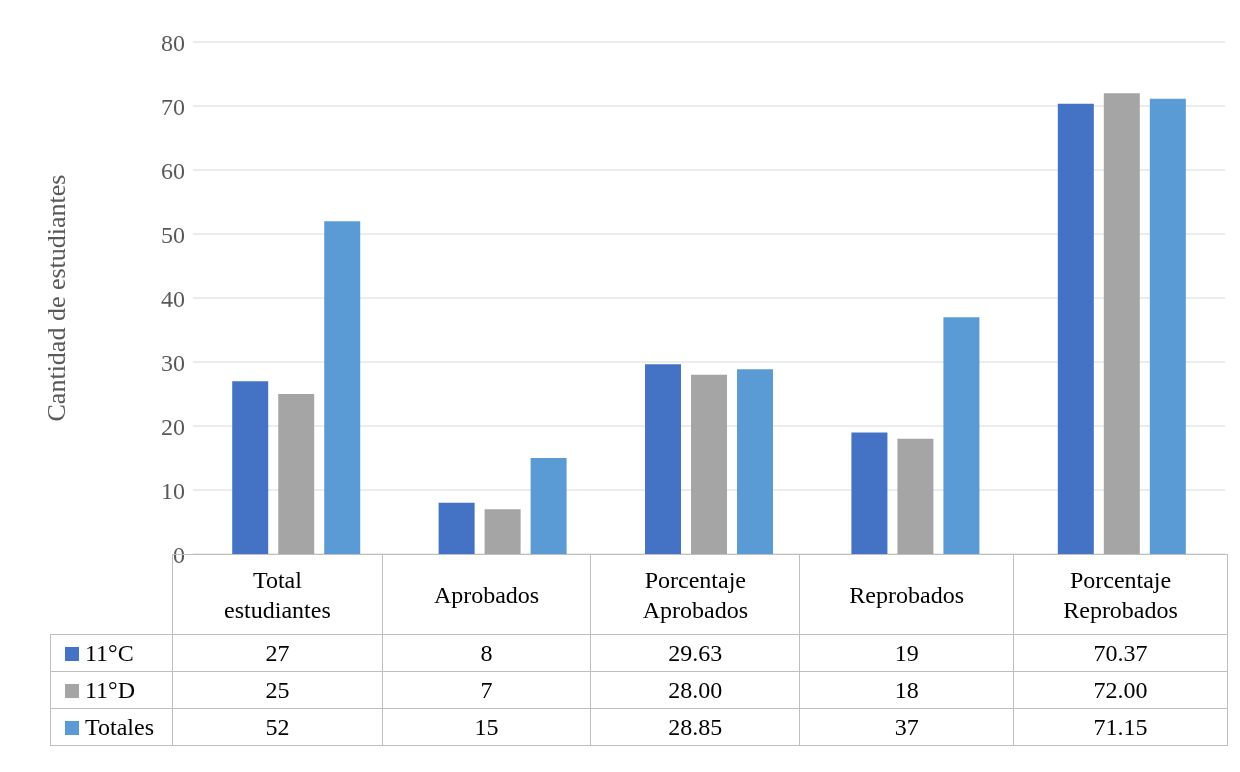 This screenshot has height=772, width=1240. What do you see at coordinates (486, 653) in the screenshot?
I see `data-label: 8` at bounding box center [486, 653].